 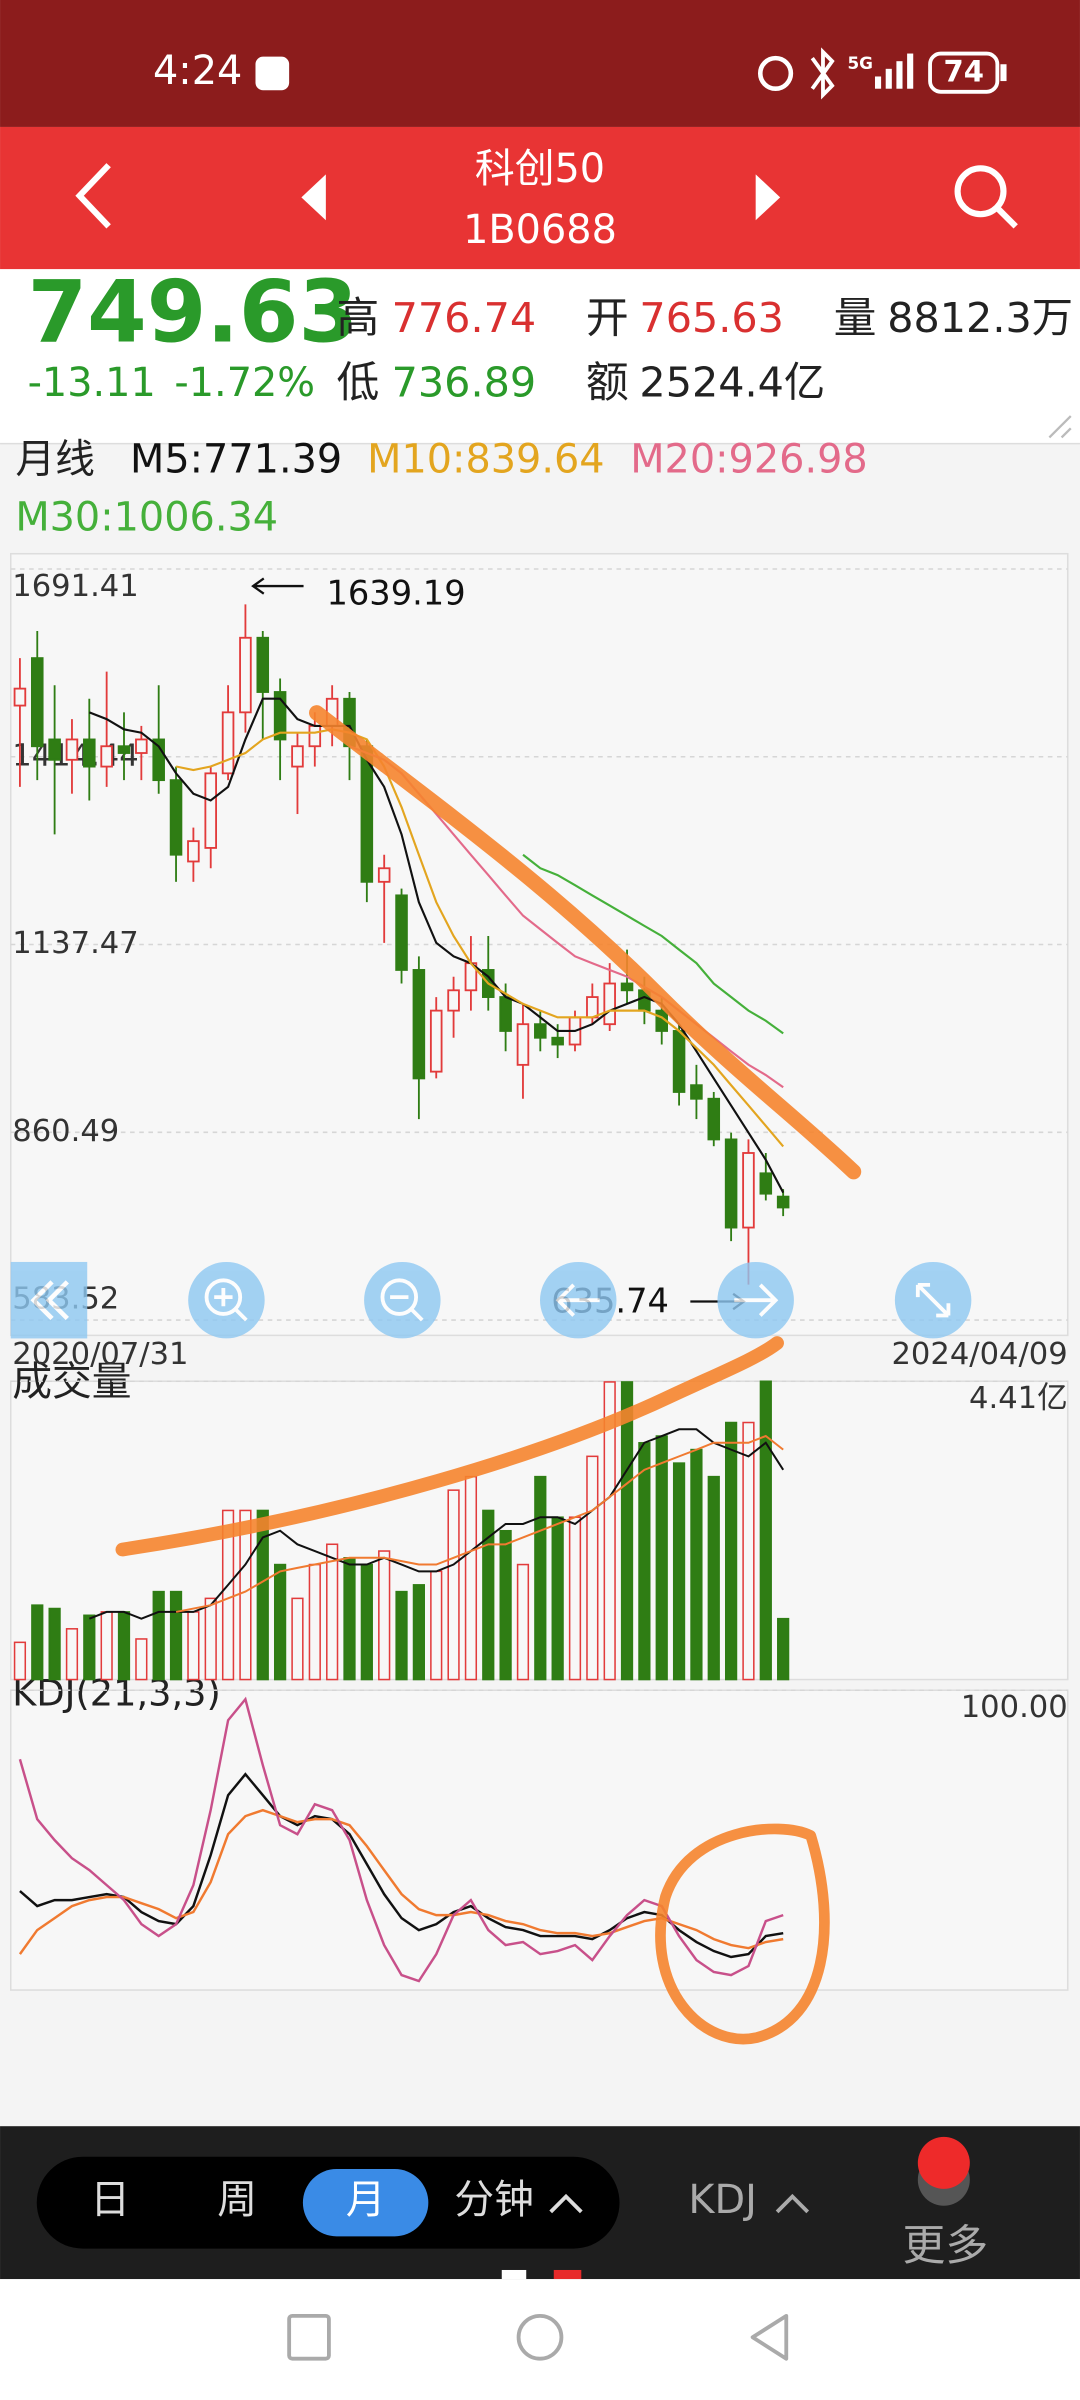 I want to click on zoom-in-button, so click(x=226, y=1300).